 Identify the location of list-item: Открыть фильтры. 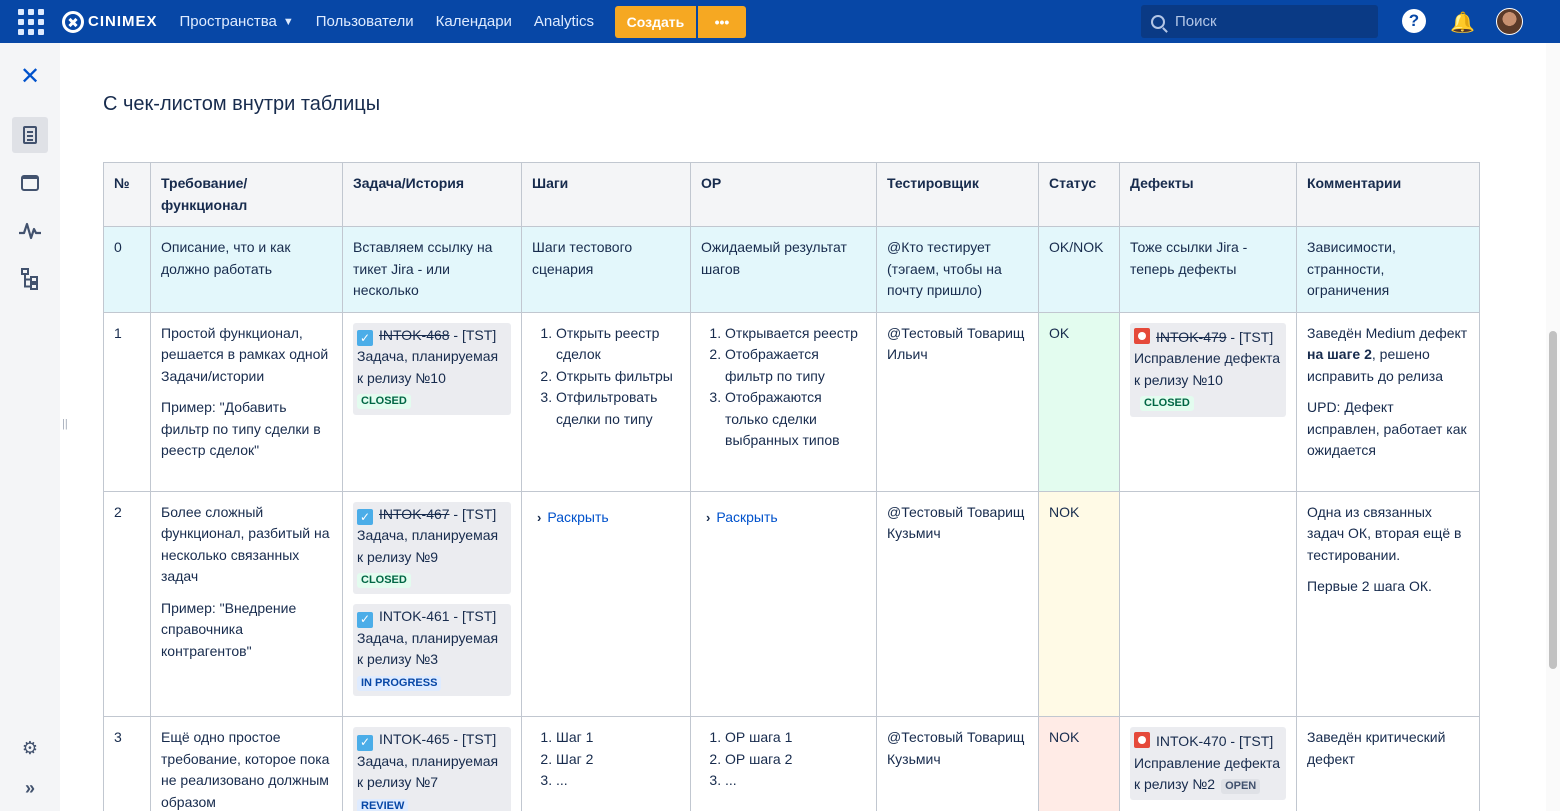
(618, 377).